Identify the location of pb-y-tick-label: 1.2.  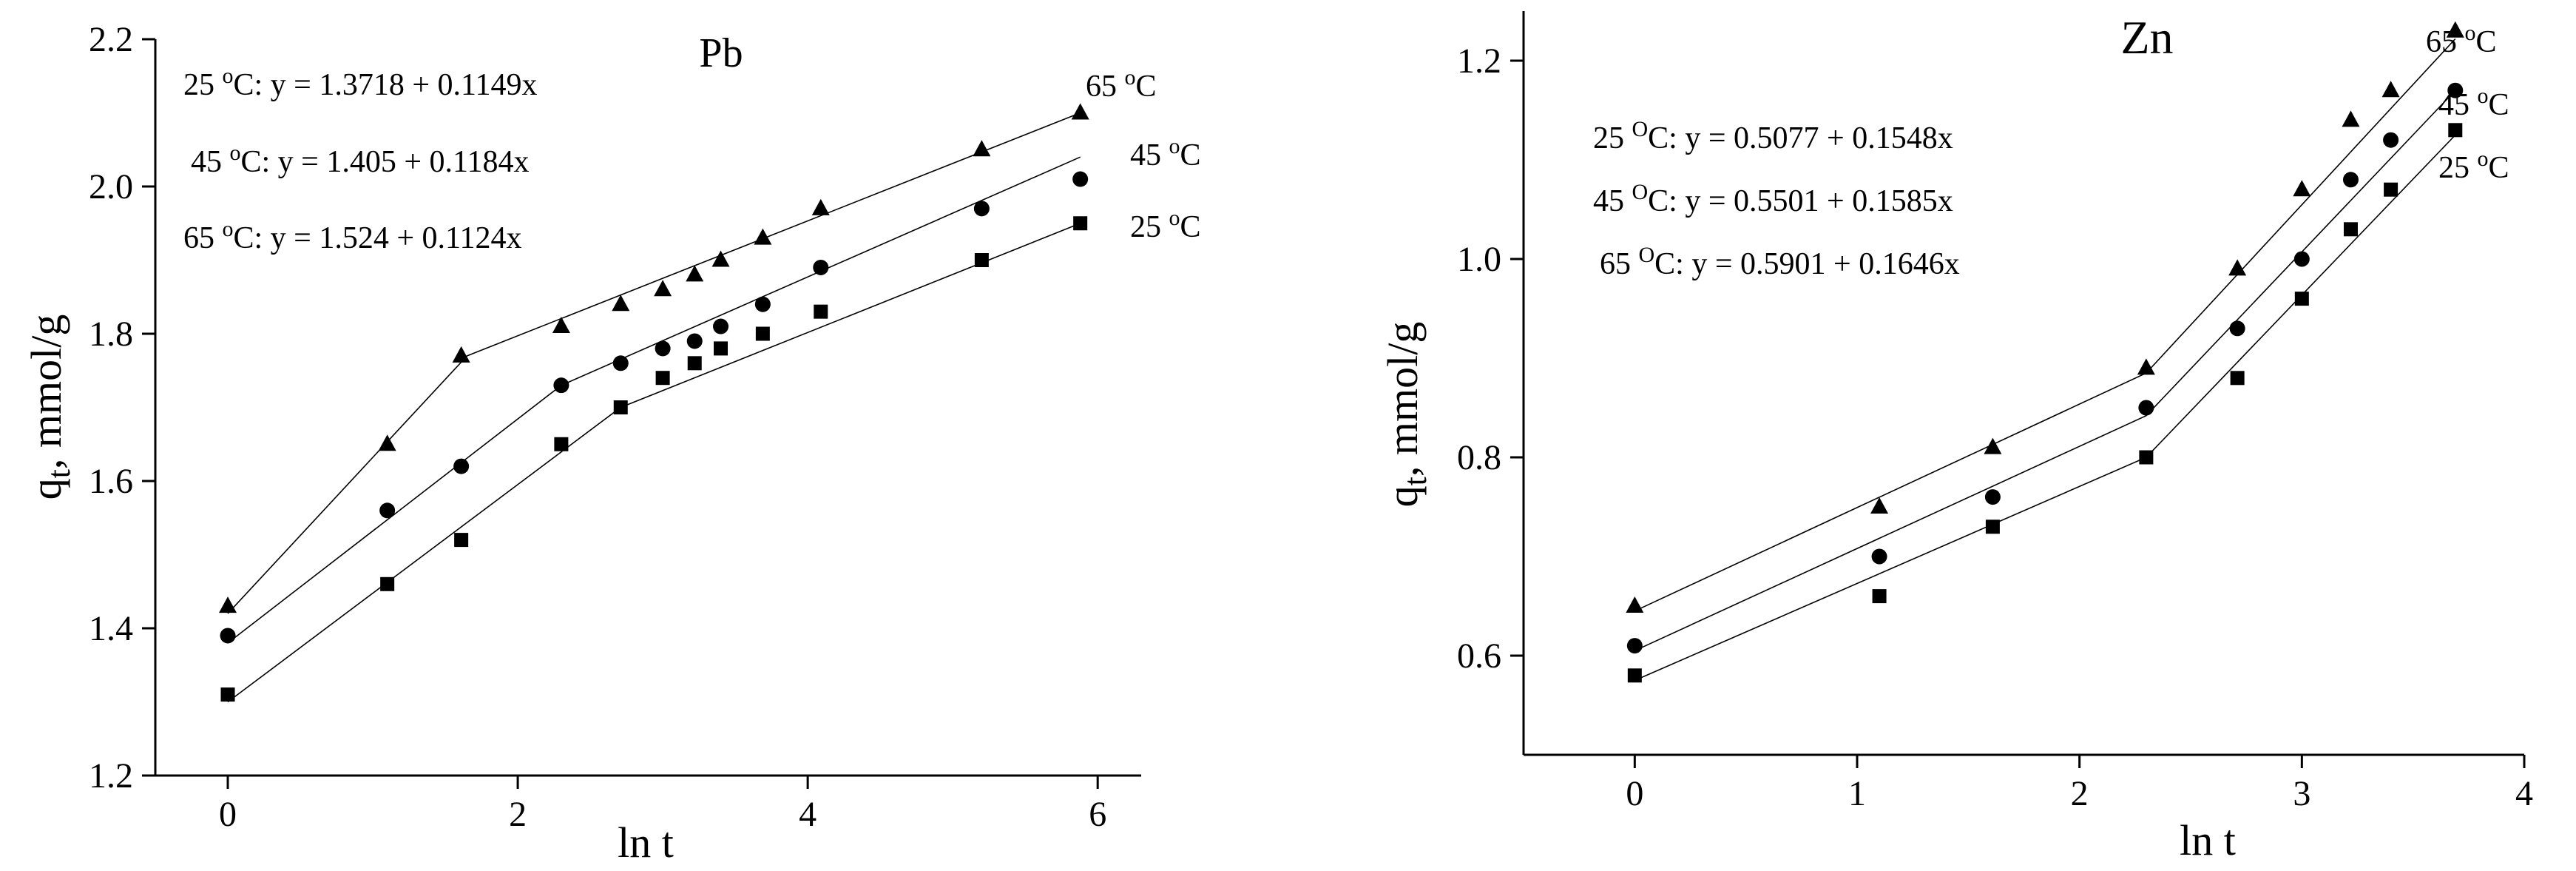
(111, 776).